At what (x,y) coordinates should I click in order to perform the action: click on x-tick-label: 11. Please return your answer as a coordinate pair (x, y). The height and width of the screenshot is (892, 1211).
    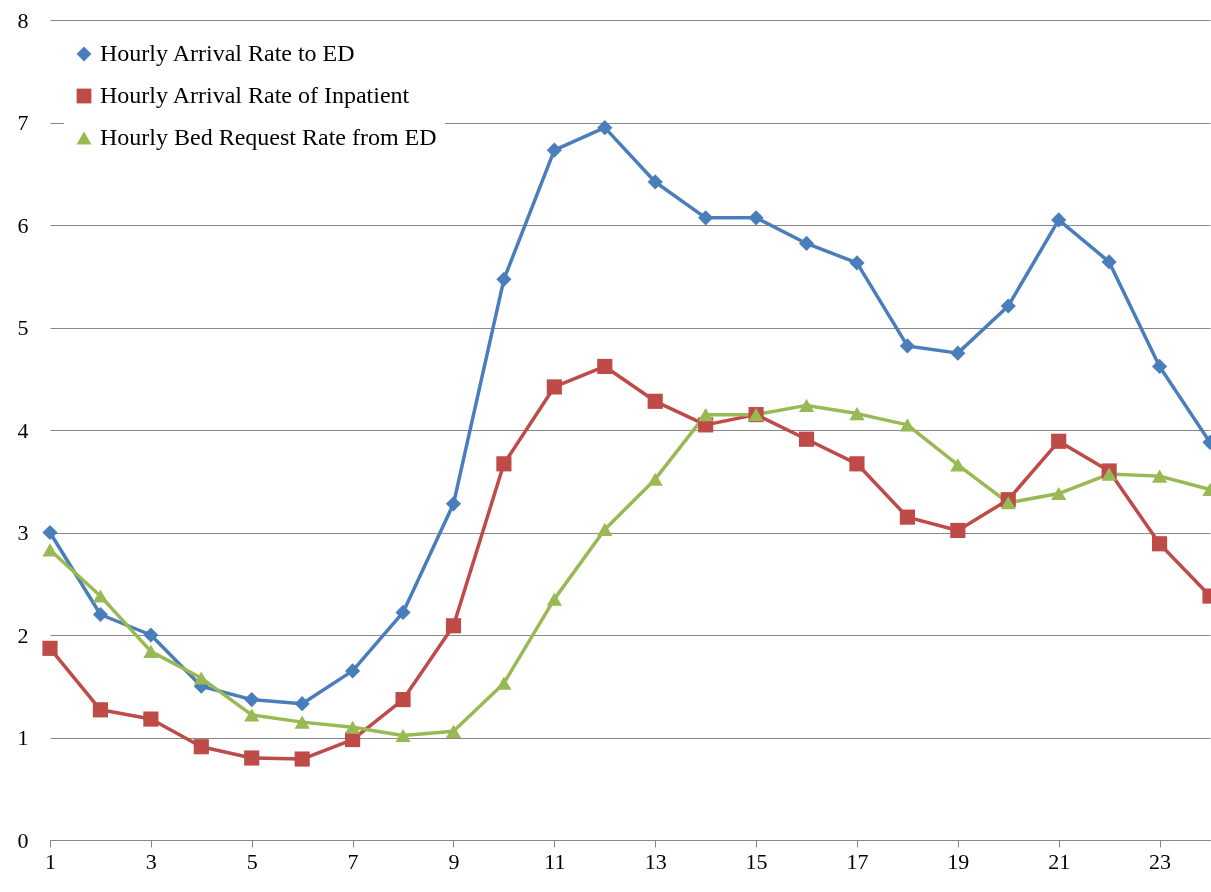
    Looking at the image, I should click on (555, 861).